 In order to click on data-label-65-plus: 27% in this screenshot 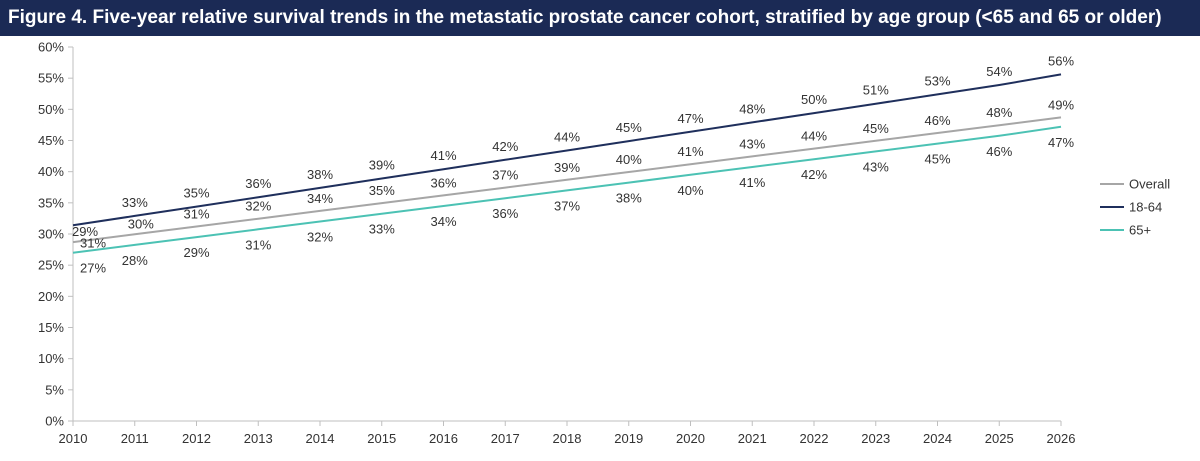, I will do `click(93, 268)`.